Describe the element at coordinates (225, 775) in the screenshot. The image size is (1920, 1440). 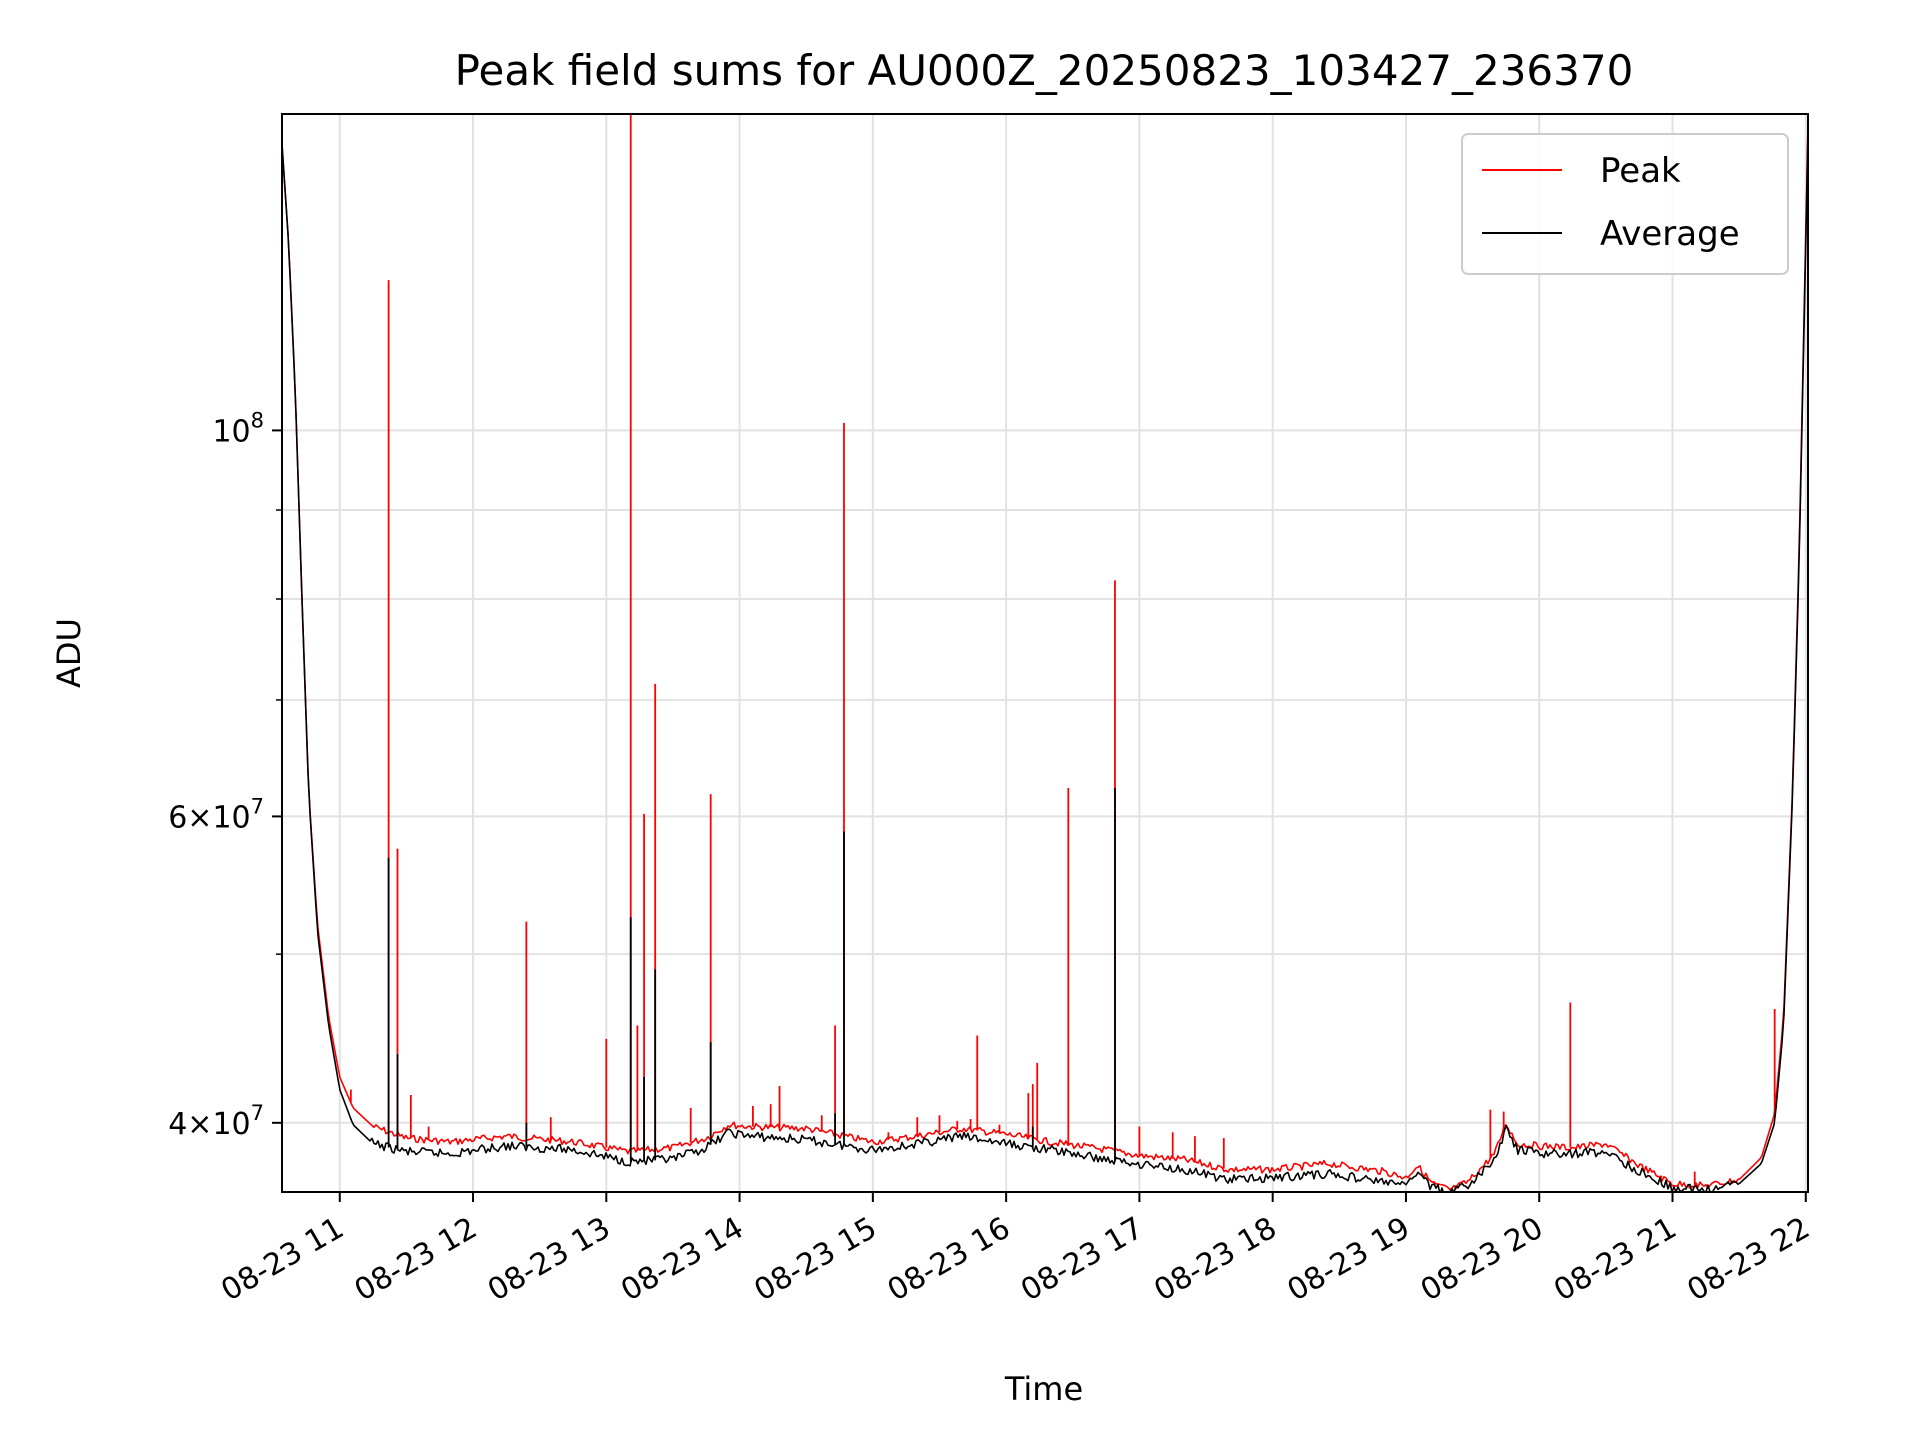
I see `y-axis: 4×107 6×107 108` at that location.